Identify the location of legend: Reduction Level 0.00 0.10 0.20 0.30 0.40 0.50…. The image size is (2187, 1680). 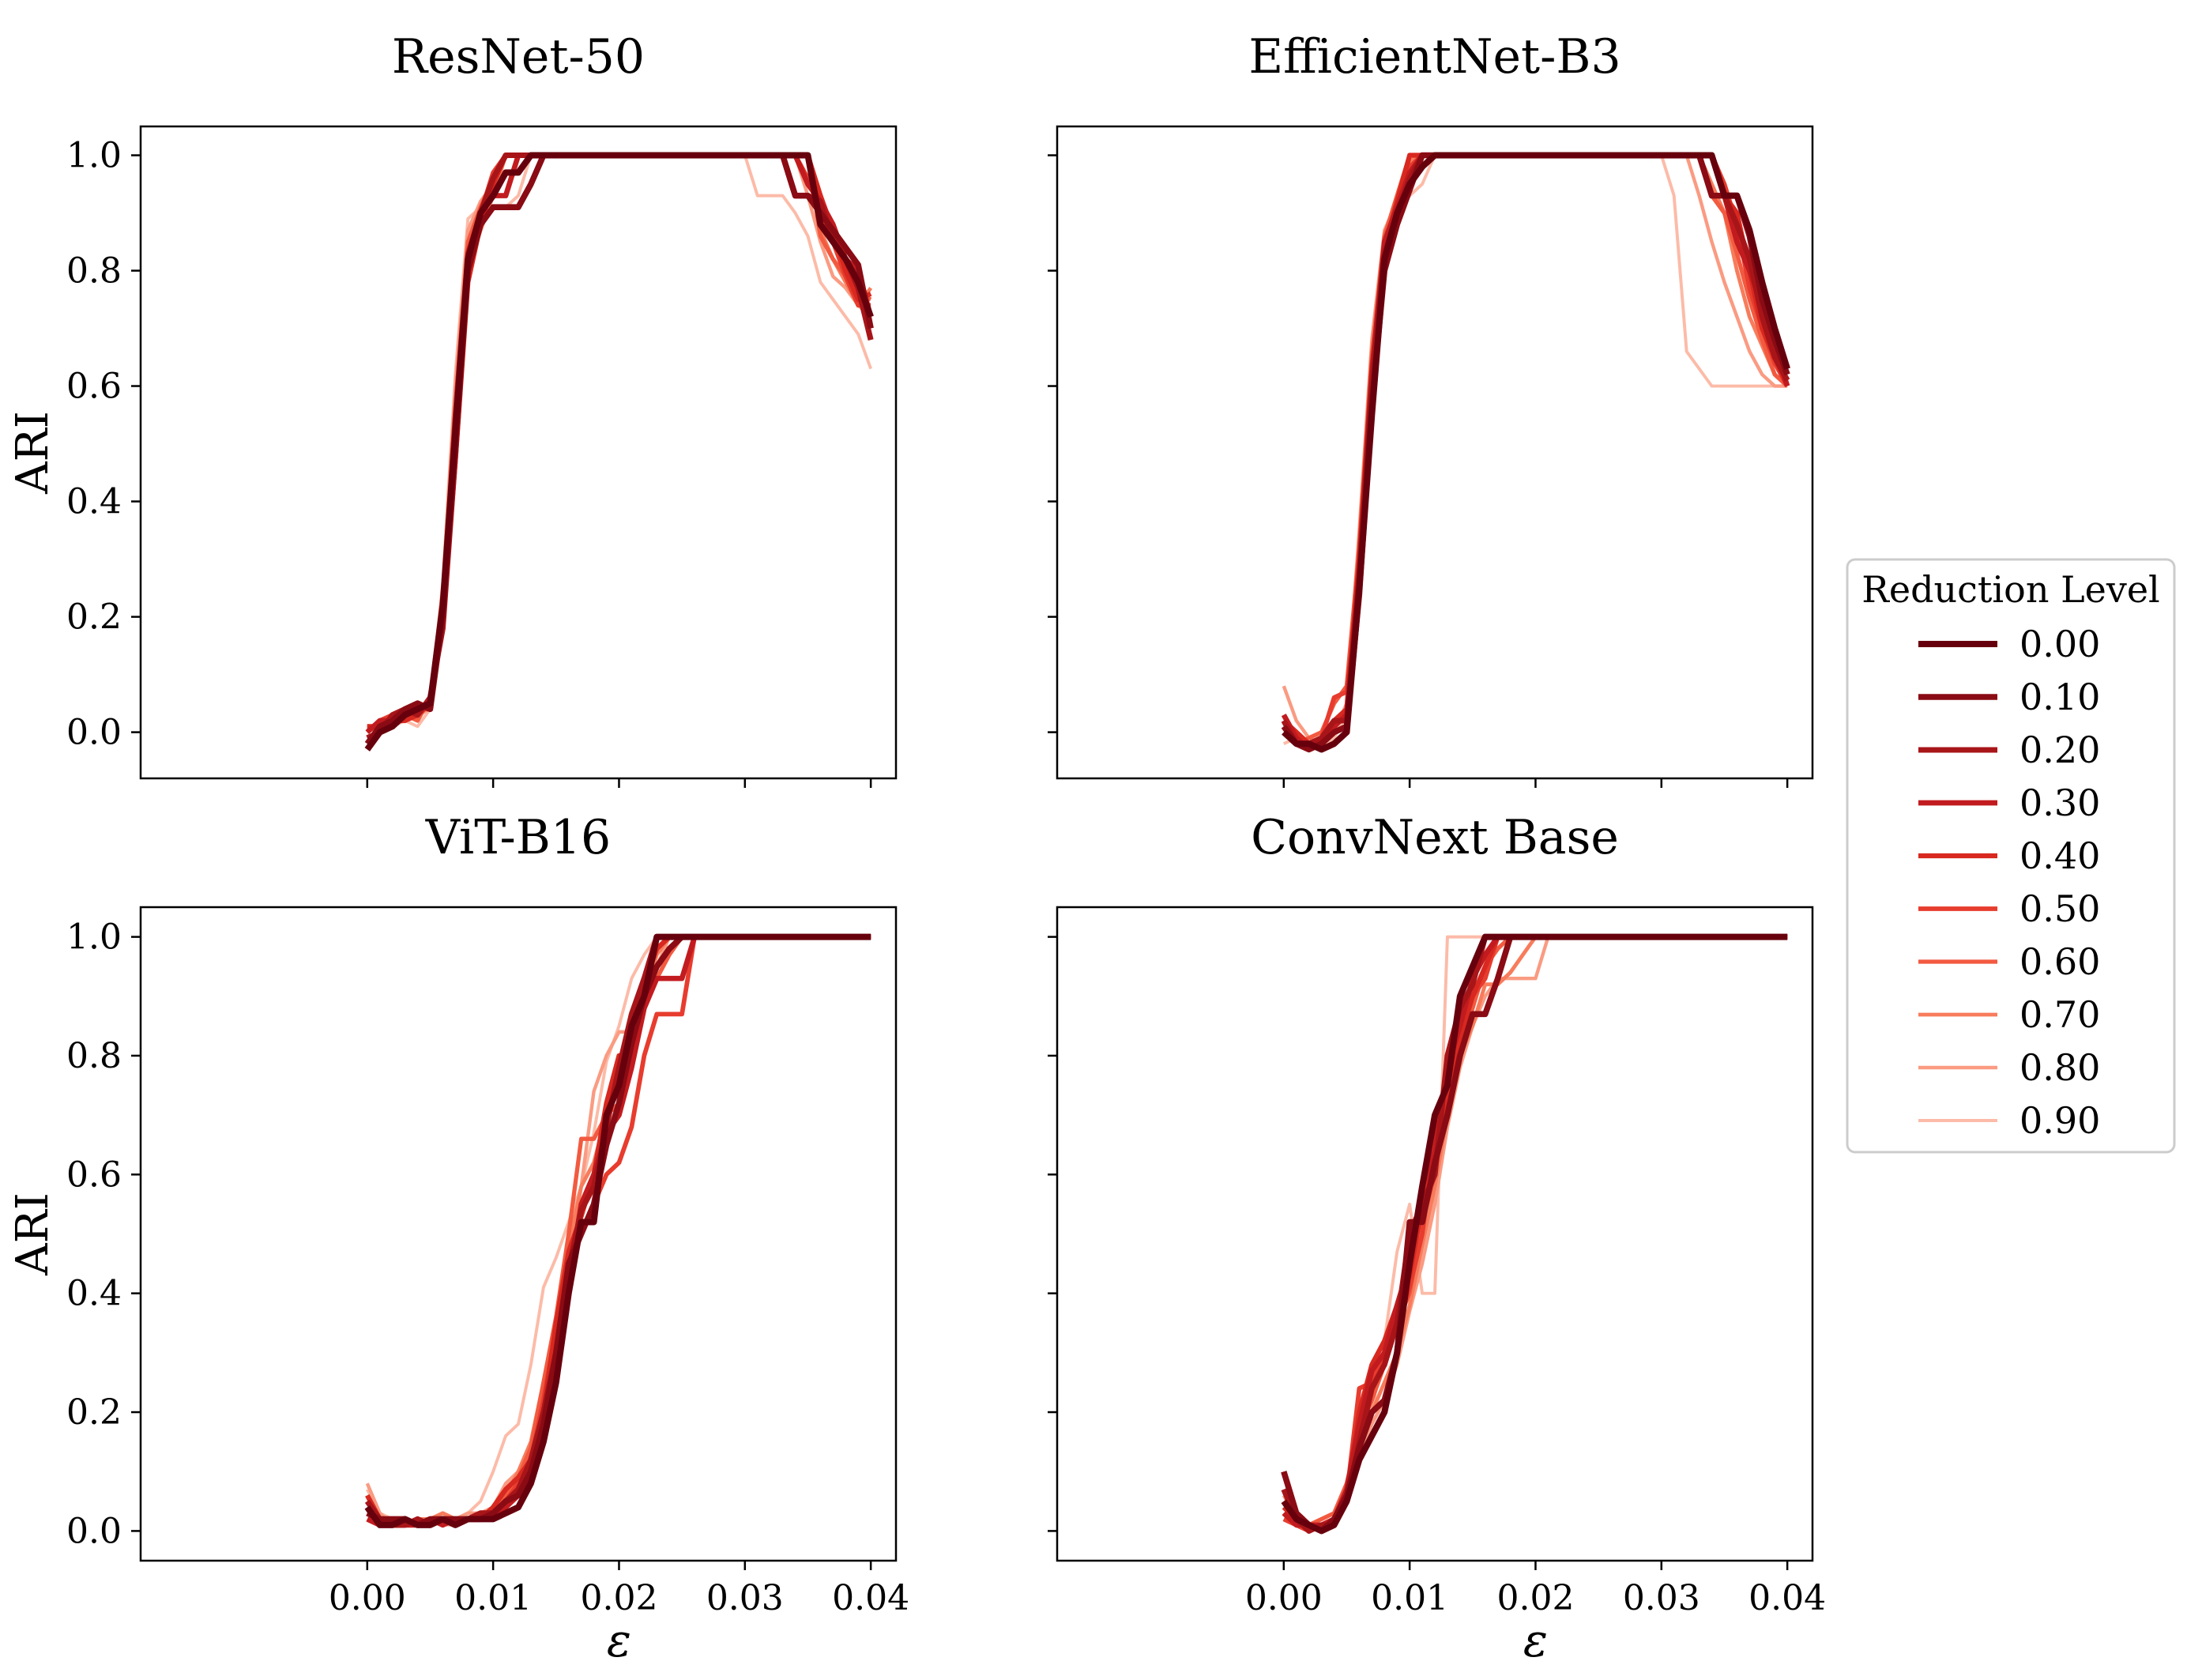
(2011, 856).